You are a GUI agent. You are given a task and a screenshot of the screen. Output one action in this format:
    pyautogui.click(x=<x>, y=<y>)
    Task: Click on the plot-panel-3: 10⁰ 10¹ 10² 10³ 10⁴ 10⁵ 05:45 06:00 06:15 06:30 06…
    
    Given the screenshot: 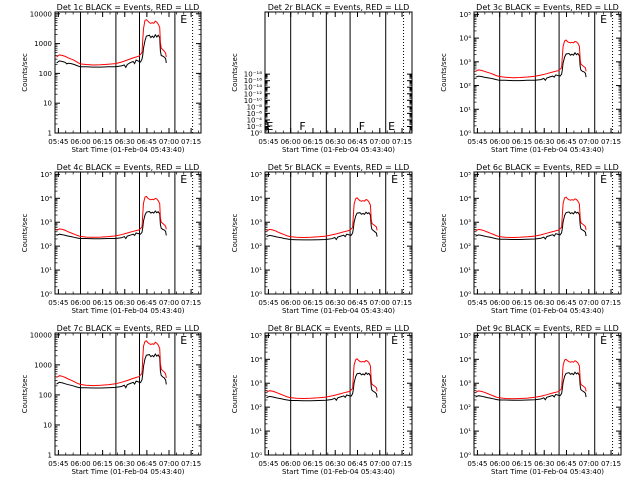 What is the action you would take?
    pyautogui.click(x=531, y=78)
    